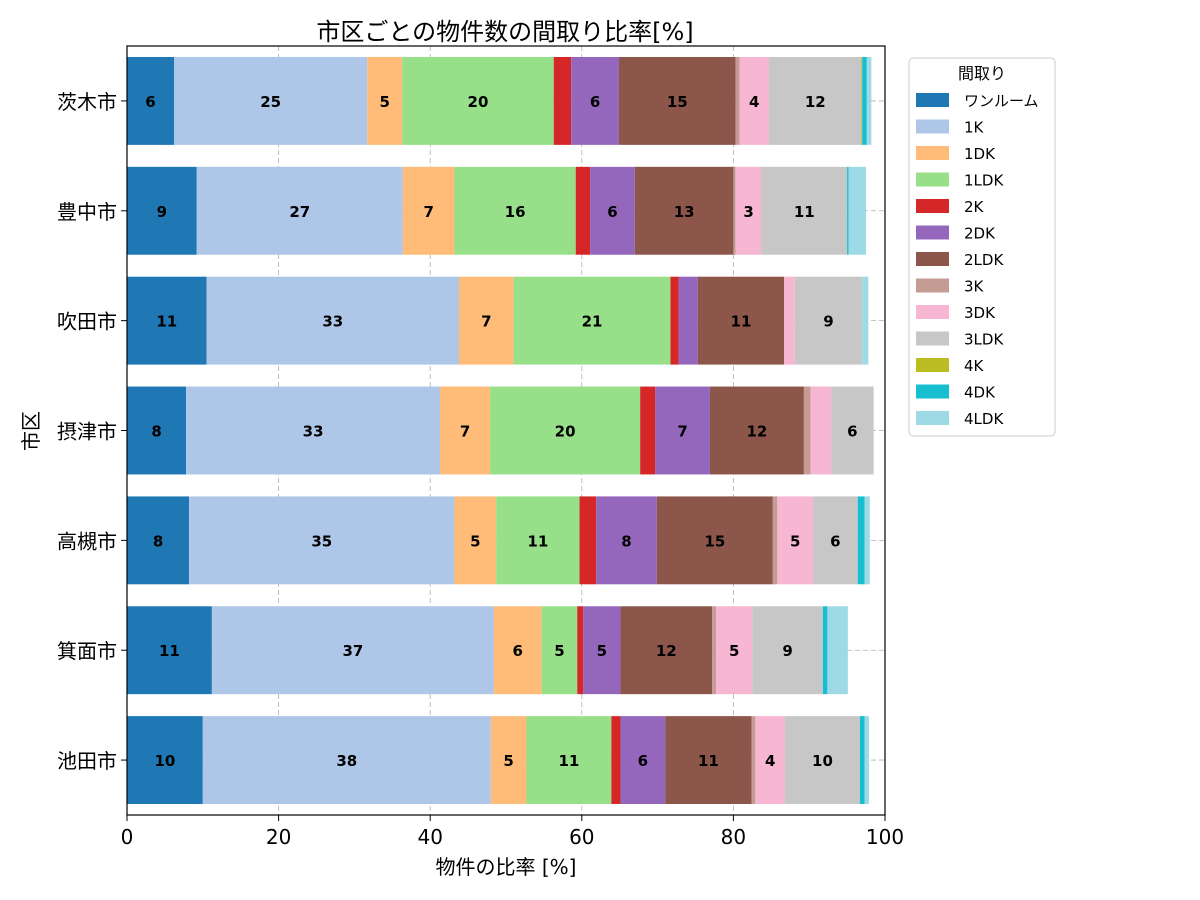 Image resolution: width=1200 pixels, height=900 pixels. I want to click on legend-entry: 1DK, so click(980, 154).